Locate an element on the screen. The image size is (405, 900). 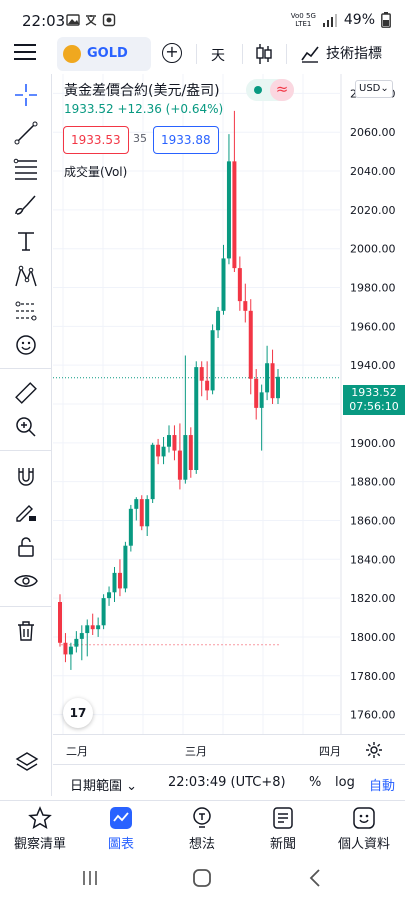
nav-profile: 個人資料 is located at coordinates (364, 828).